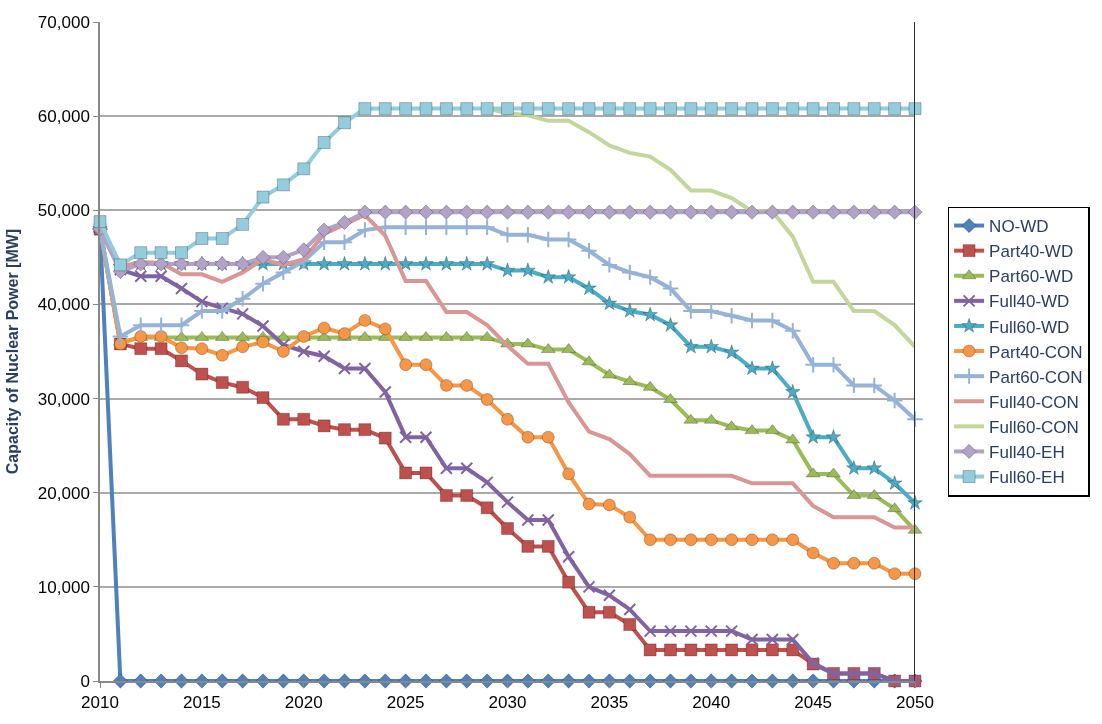 The image size is (1102, 724). Describe the element at coordinates (1031, 252) in the screenshot. I see `legend-label: Part40-WD` at that location.